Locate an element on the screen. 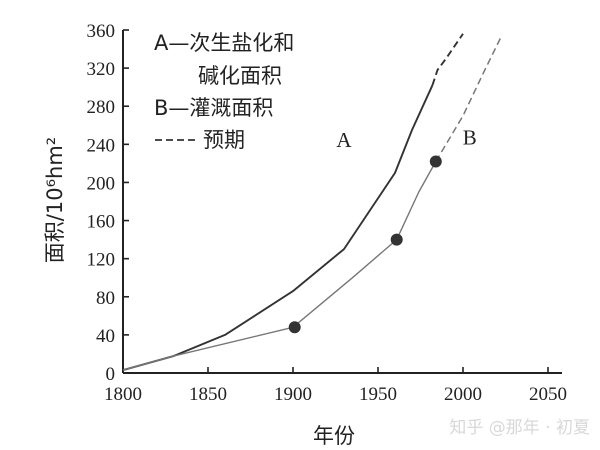 The height and width of the screenshot is (450, 600). y-tick-label: 240 is located at coordinates (101, 145).